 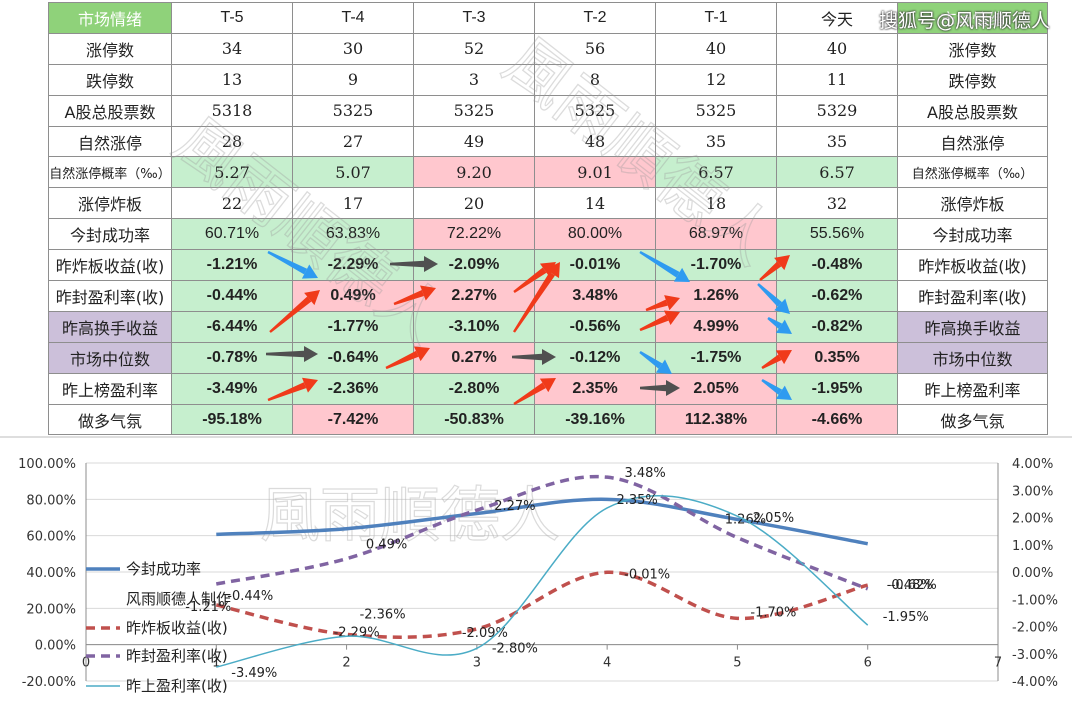 What do you see at coordinates (837, 265) in the screenshot?
I see `value-cell: -0.48%` at bounding box center [837, 265].